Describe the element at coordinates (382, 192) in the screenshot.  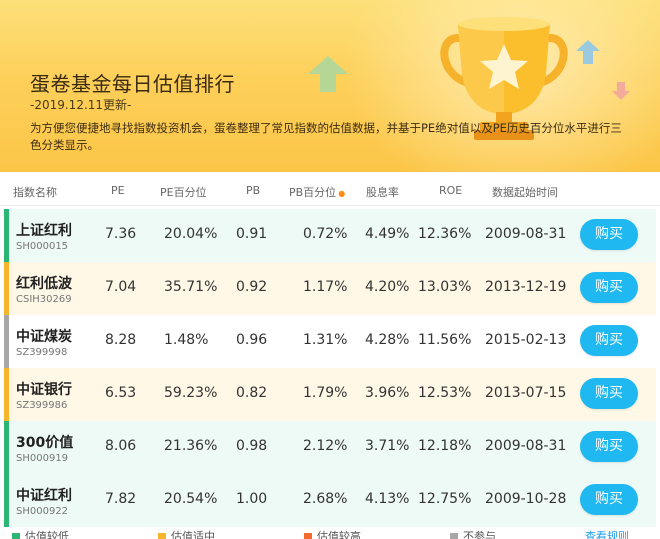
I see `col-header-dividend: 股息率` at that location.